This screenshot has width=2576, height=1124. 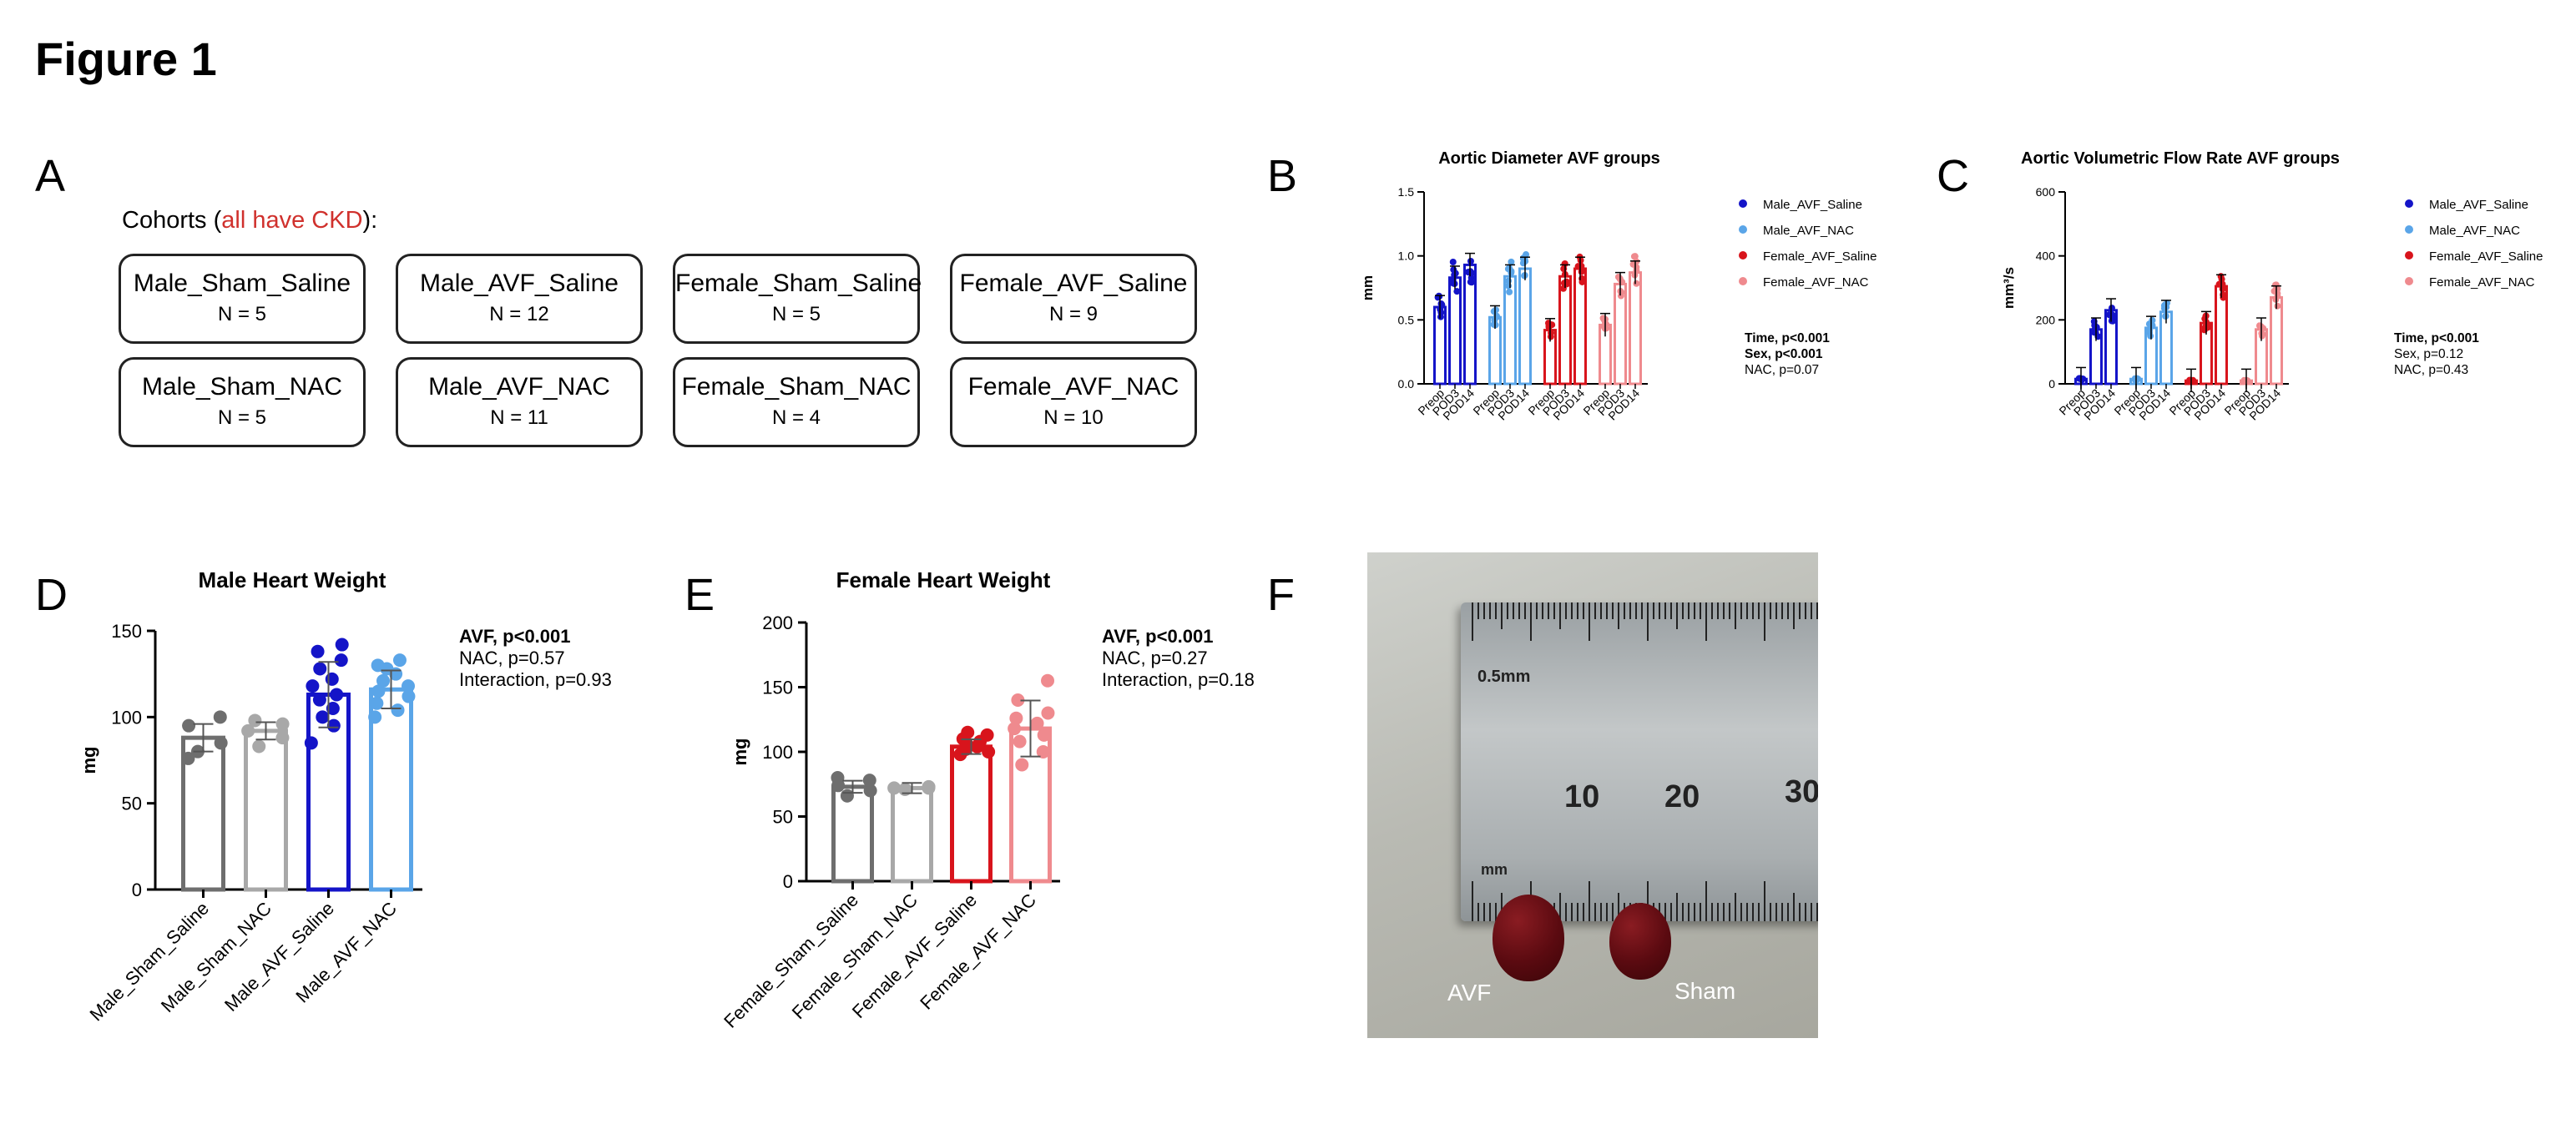 What do you see at coordinates (1784, 354) in the screenshot?
I see `stat-line: Sex, p<0.001` at bounding box center [1784, 354].